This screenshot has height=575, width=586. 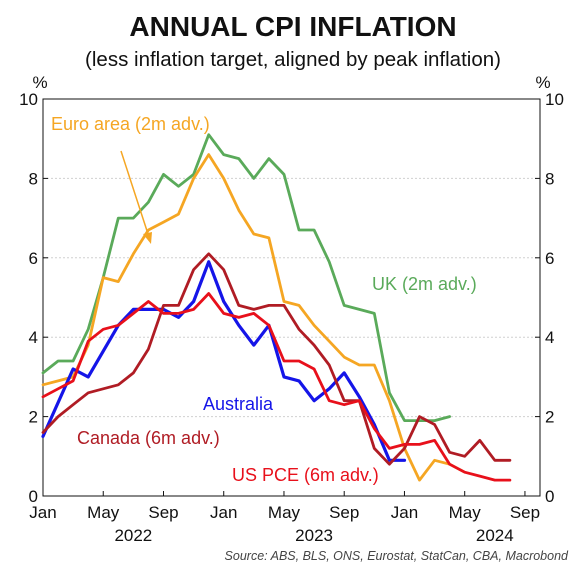 I want to click on y-tick-label-right: 2, so click(x=549, y=417).